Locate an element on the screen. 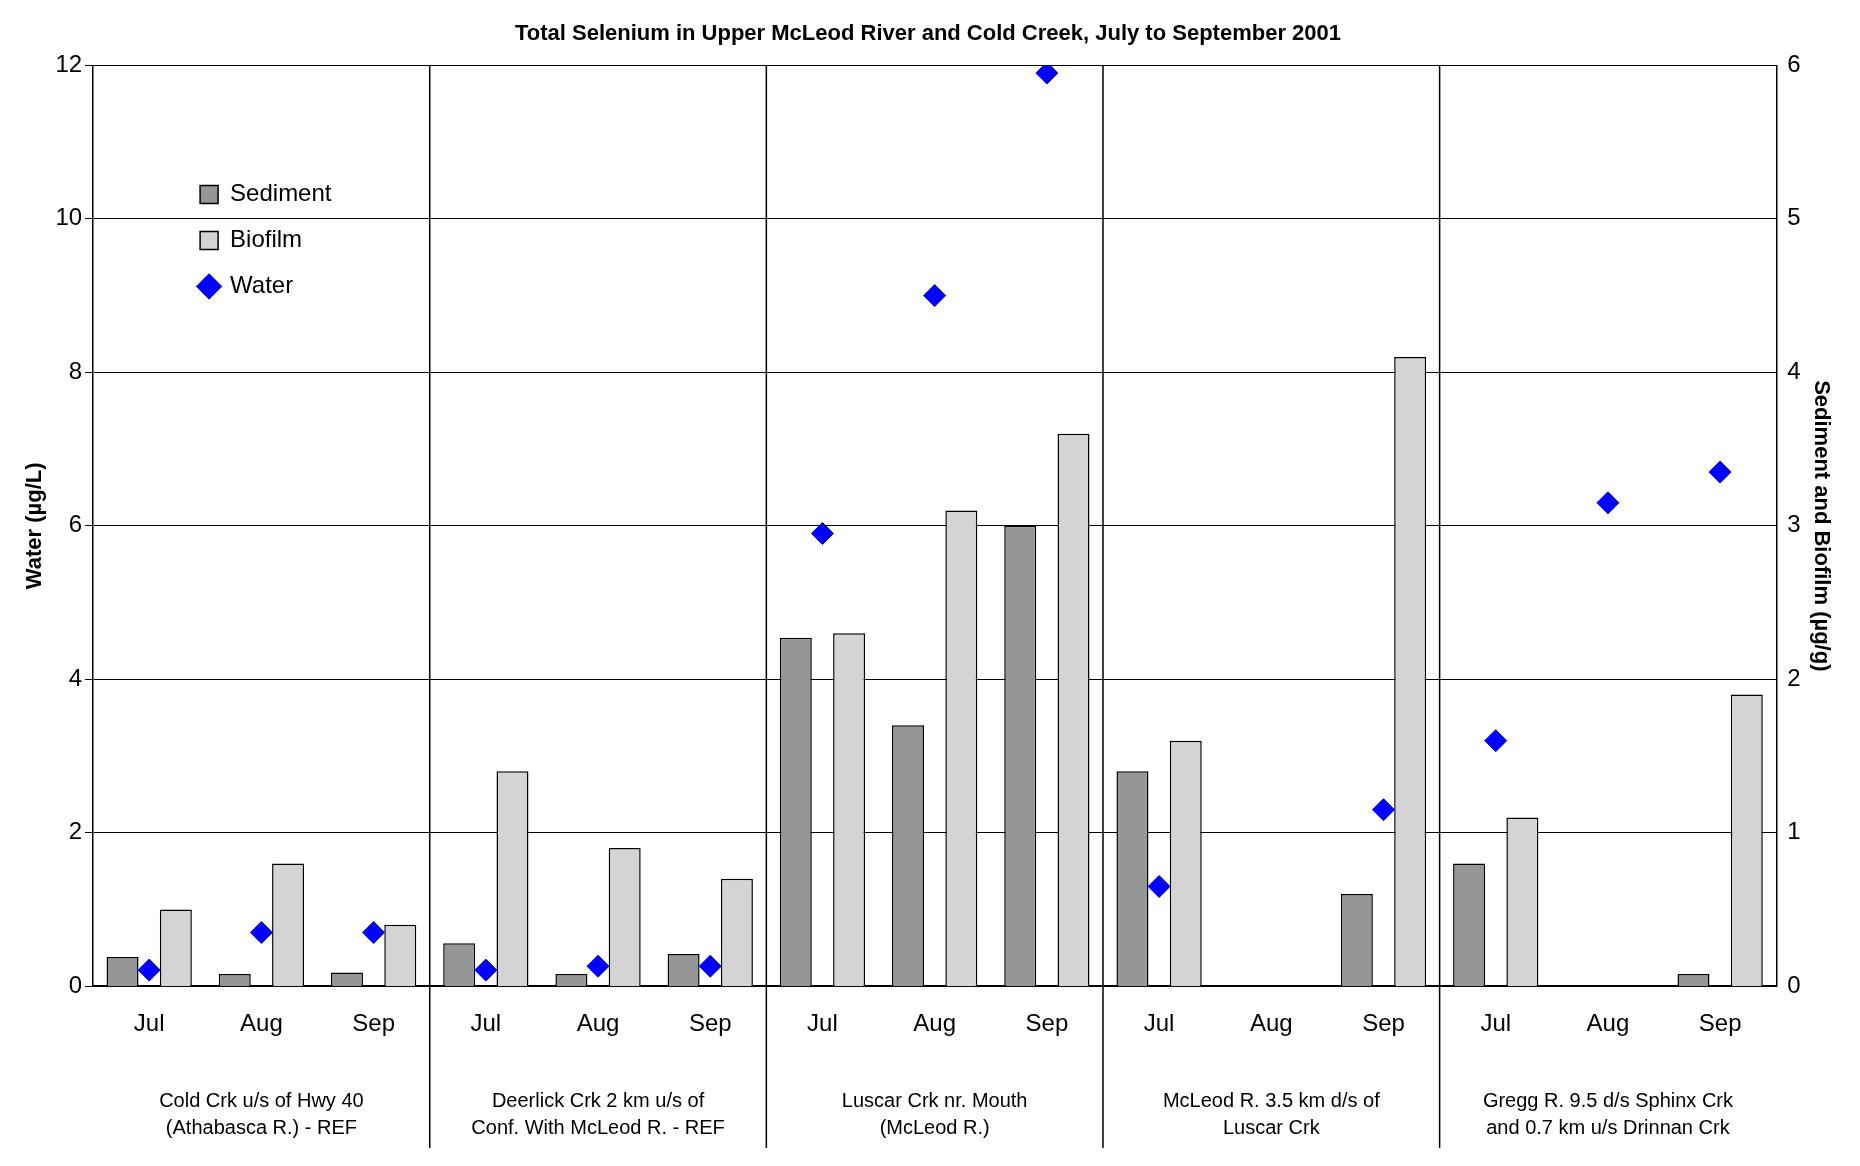 Image resolution: width=1860 pixels, height=1166 pixels. y-tick-label: 0 is located at coordinates (75, 984).